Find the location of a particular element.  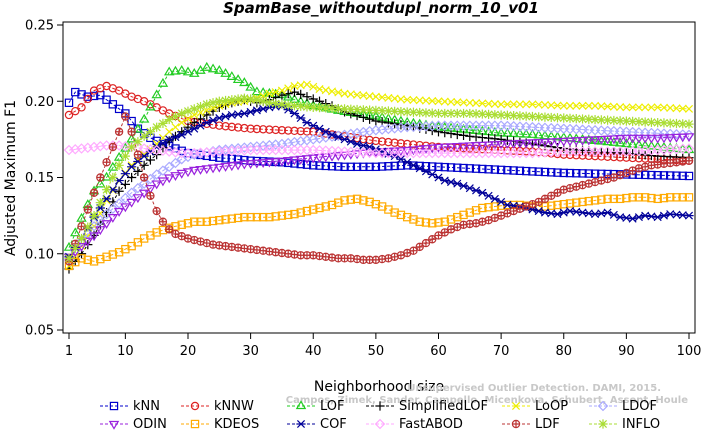

legend-label-ldof: LDOF is located at coordinates (639, 406).